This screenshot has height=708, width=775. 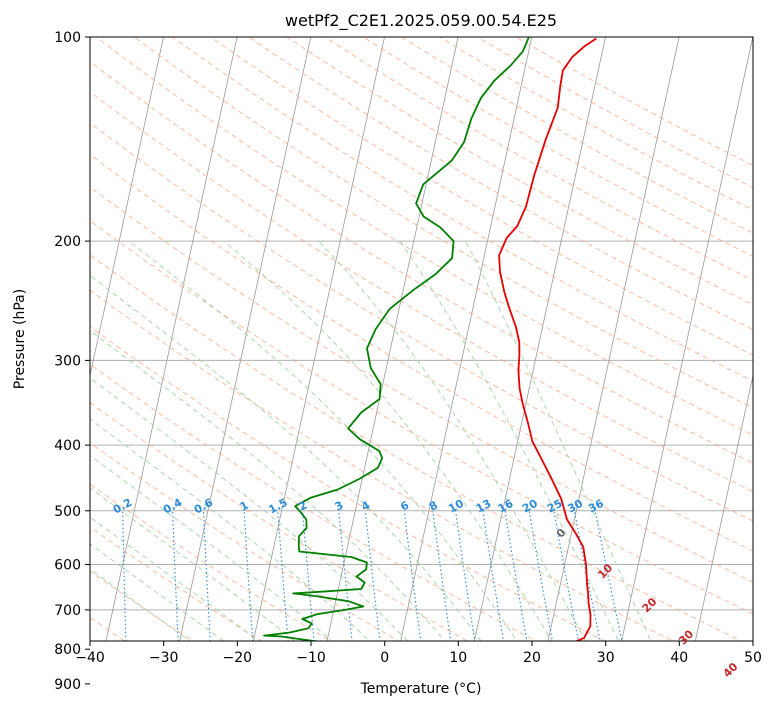 What do you see at coordinates (506, 506) in the screenshot?
I see `mixing-ratio-label: 16` at bounding box center [506, 506].